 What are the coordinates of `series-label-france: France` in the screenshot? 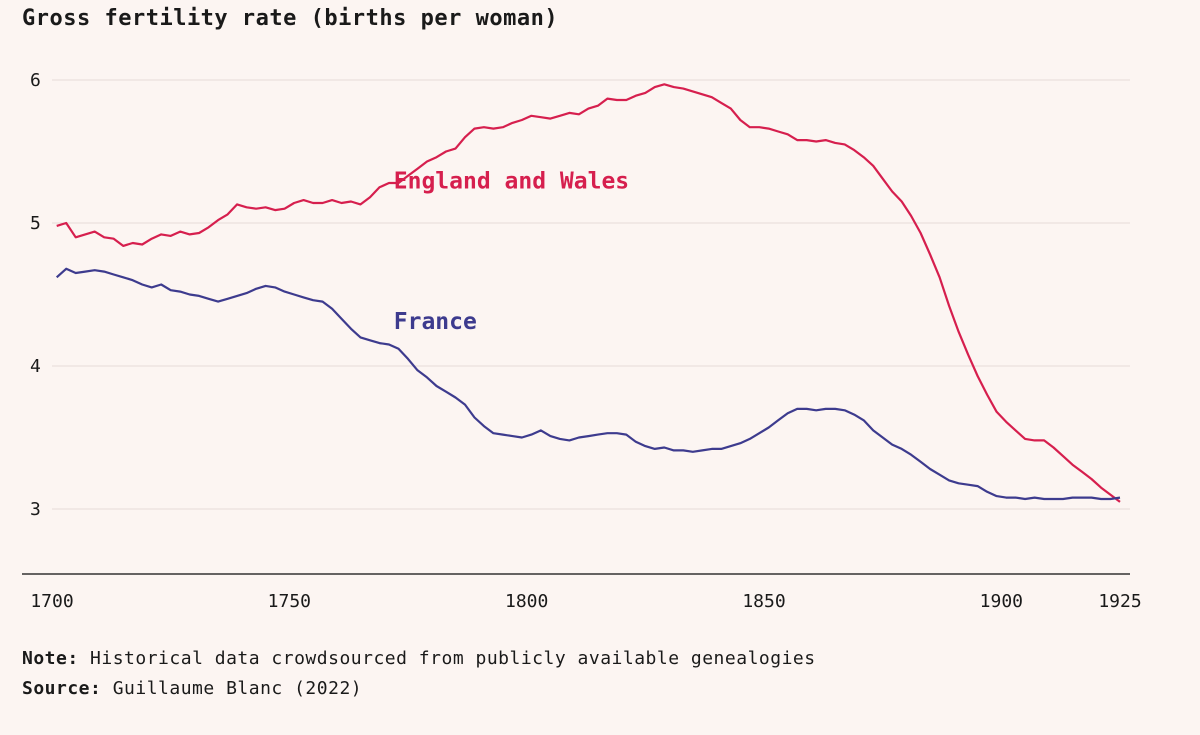 It's located at (435, 322).